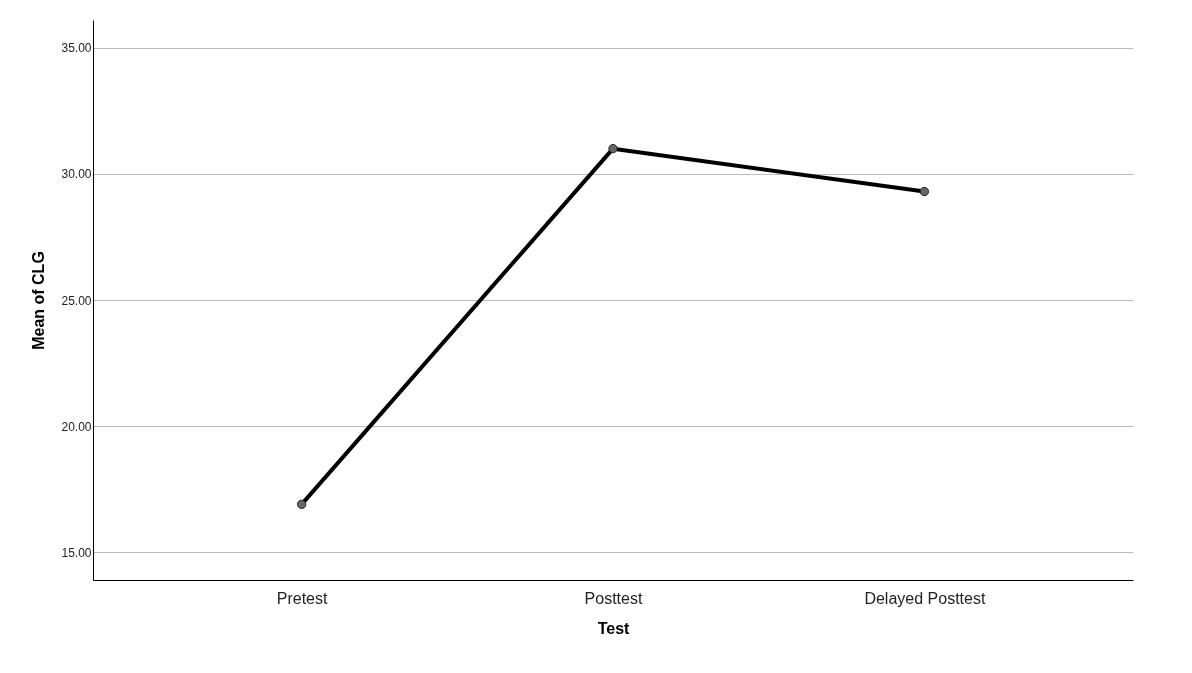  I want to click on x-tick-label: Pretest, so click(302, 598).